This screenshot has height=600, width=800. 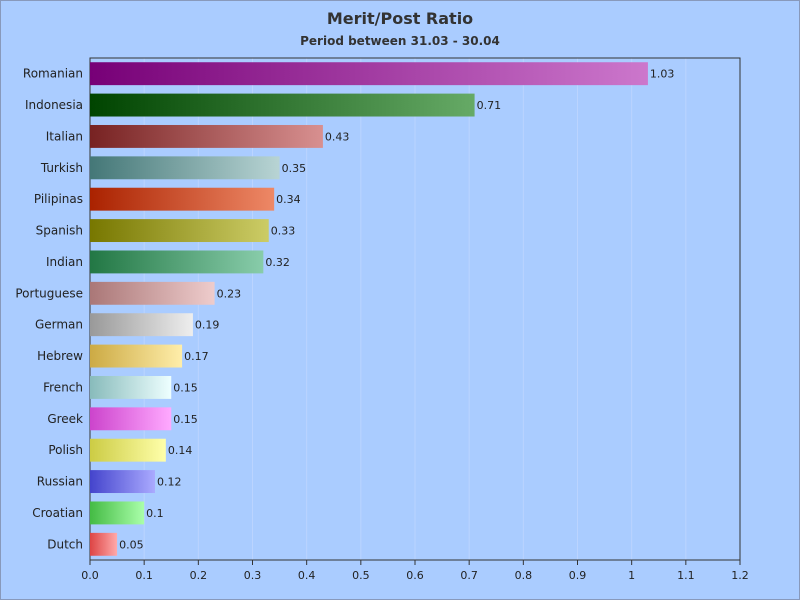 What do you see at coordinates (177, 262) in the screenshot?
I see `bar-indian` at bounding box center [177, 262].